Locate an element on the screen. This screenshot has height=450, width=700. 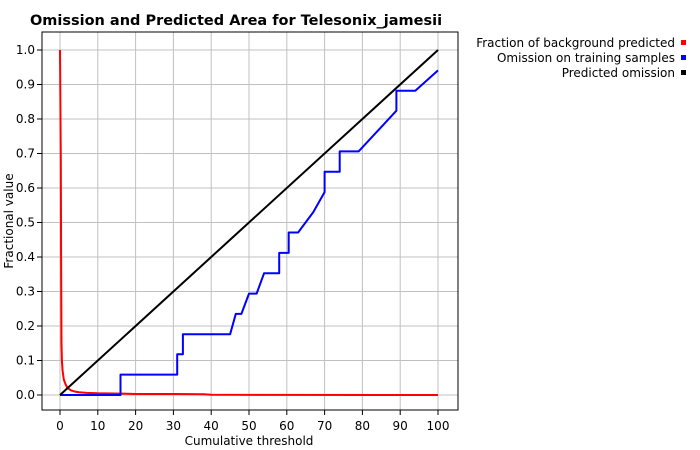
x-tick-label: 60 is located at coordinates (286, 426).